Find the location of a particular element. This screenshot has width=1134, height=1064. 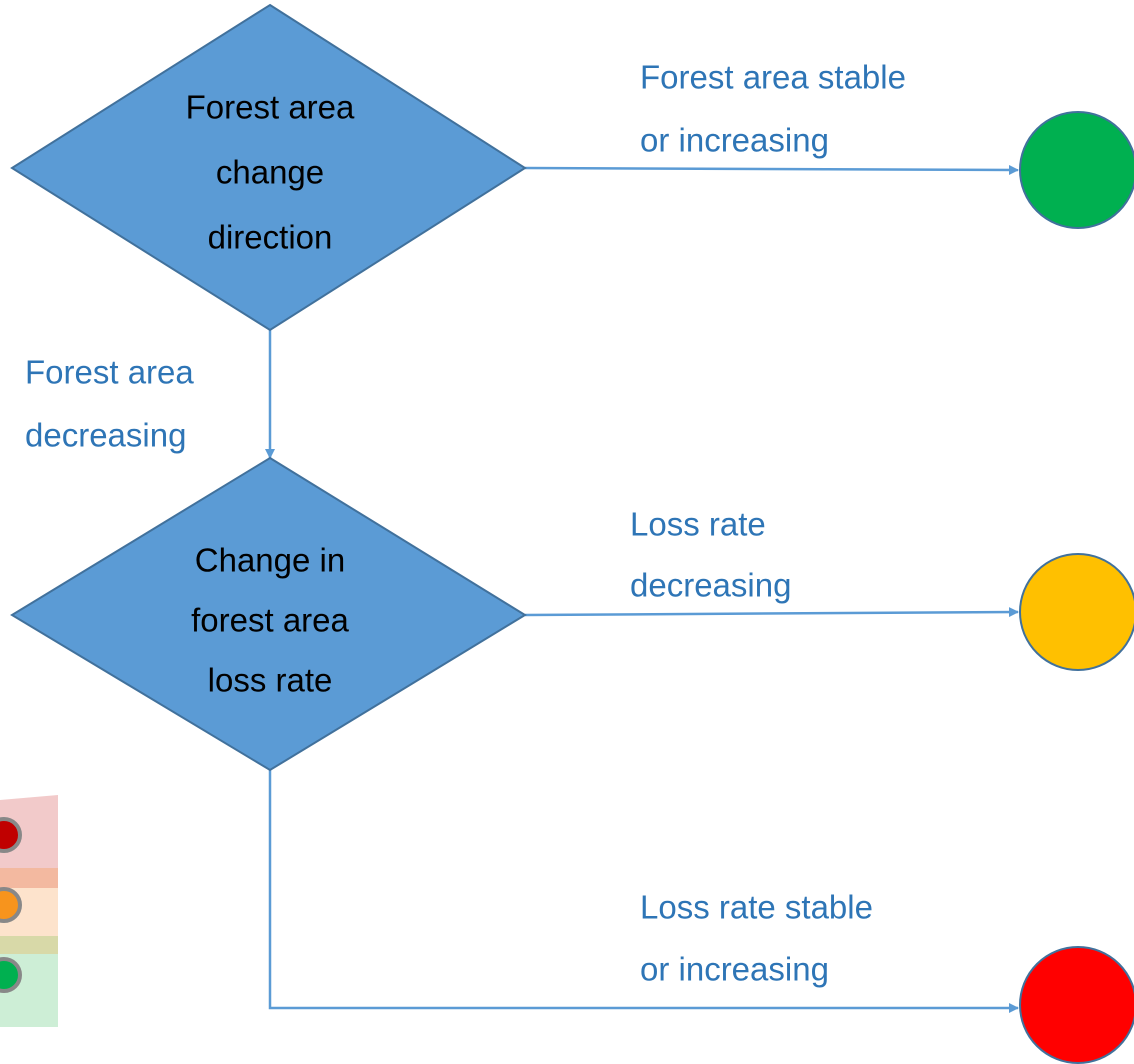

edge-label: Forest area is located at coordinates (109, 372).